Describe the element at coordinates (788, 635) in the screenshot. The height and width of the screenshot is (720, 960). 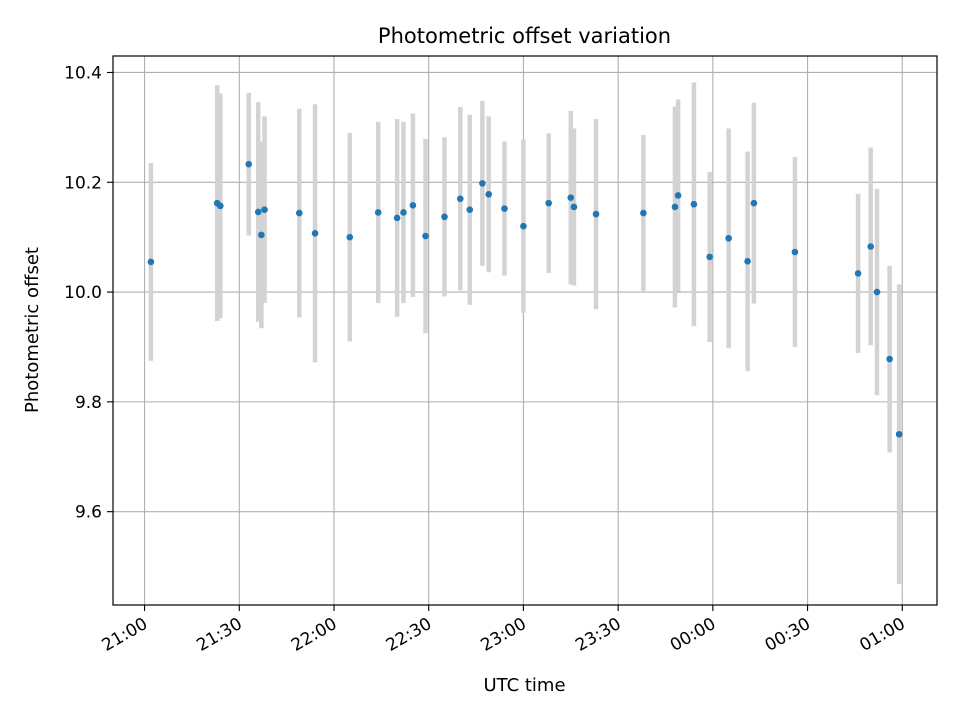
I see `x-tick-label: 00:30` at that location.